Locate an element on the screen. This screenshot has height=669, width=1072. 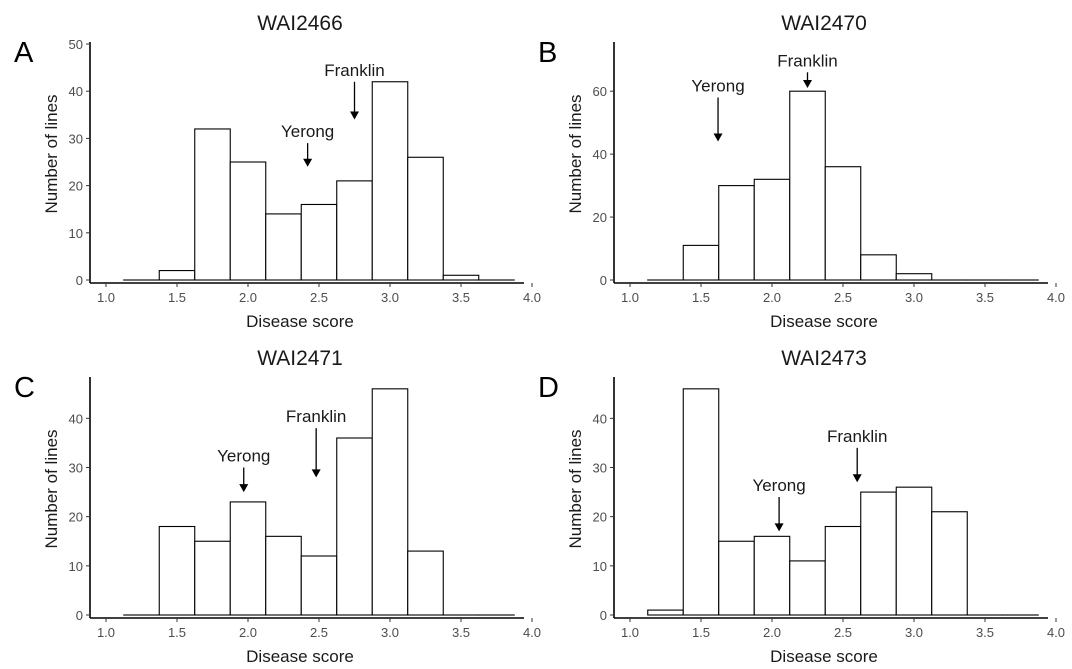
chart-title: WAI2470 is located at coordinates (824, 23).